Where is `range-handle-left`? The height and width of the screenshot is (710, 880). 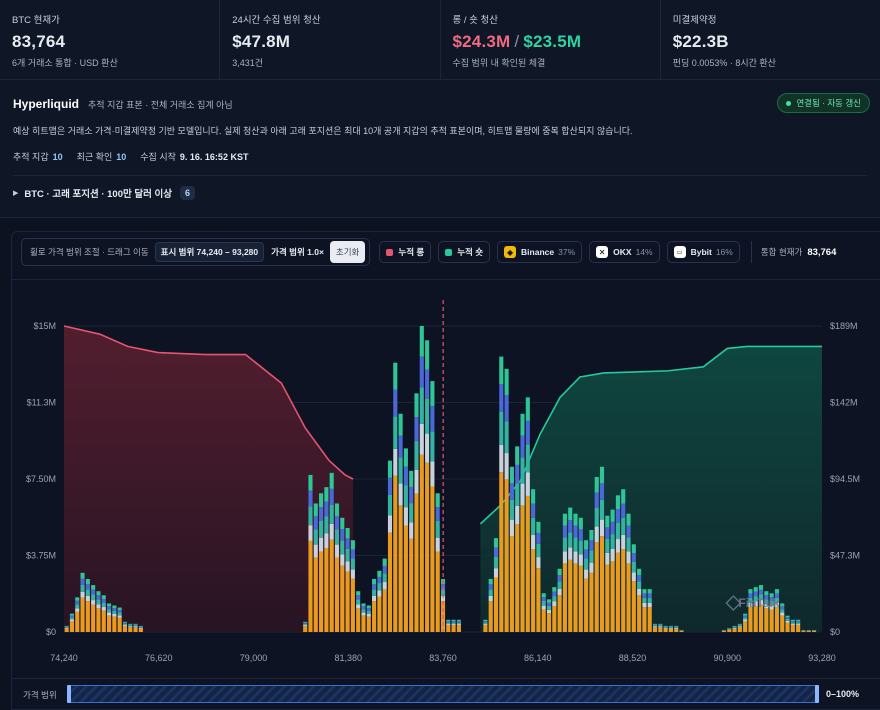 range-handle-left is located at coordinates (69, 694).